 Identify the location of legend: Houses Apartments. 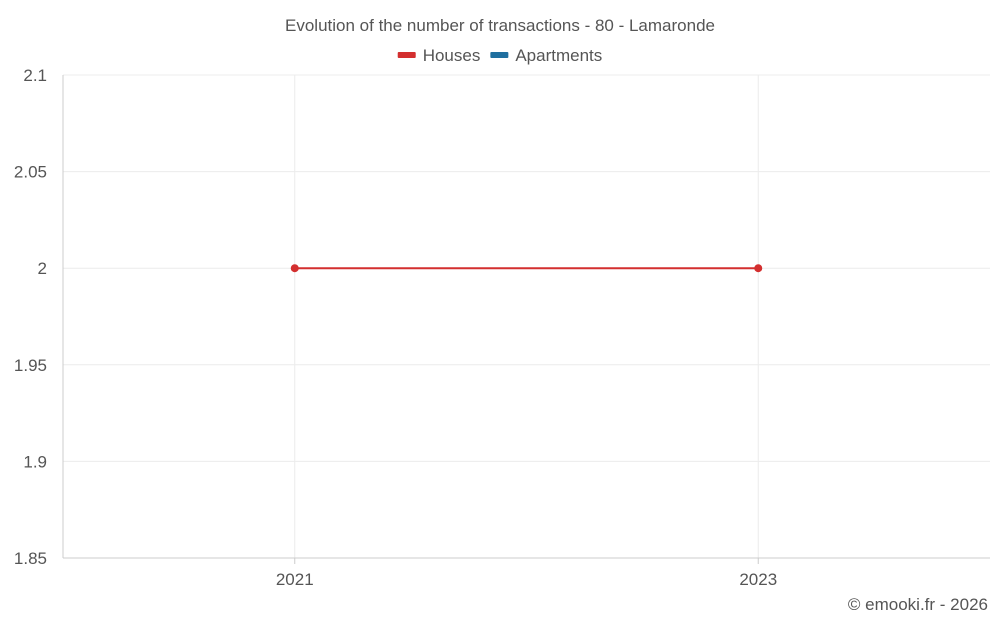
(499, 55).